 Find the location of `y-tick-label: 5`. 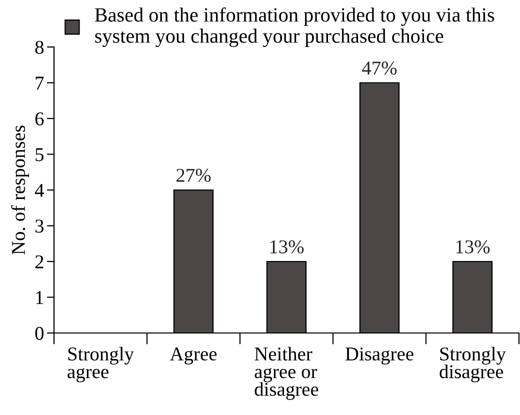

y-tick-label: 5 is located at coordinates (40, 155).